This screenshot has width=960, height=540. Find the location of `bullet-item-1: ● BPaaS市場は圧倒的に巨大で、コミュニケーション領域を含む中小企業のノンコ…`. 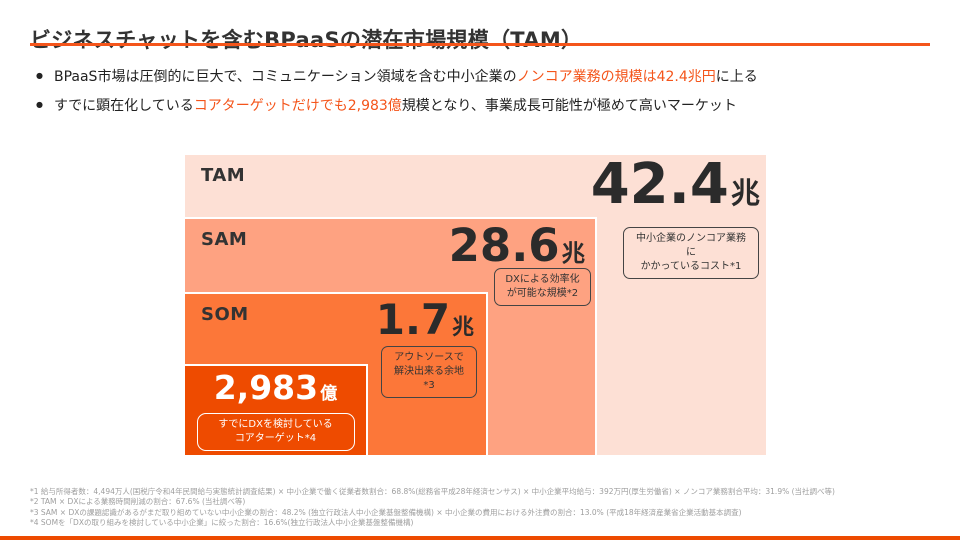

bullet-item-1: ● BPaaS市場は圧倒的に巨大で、コミュニケーション領域を含む中小企業のノンコ… is located at coordinates (397, 75).